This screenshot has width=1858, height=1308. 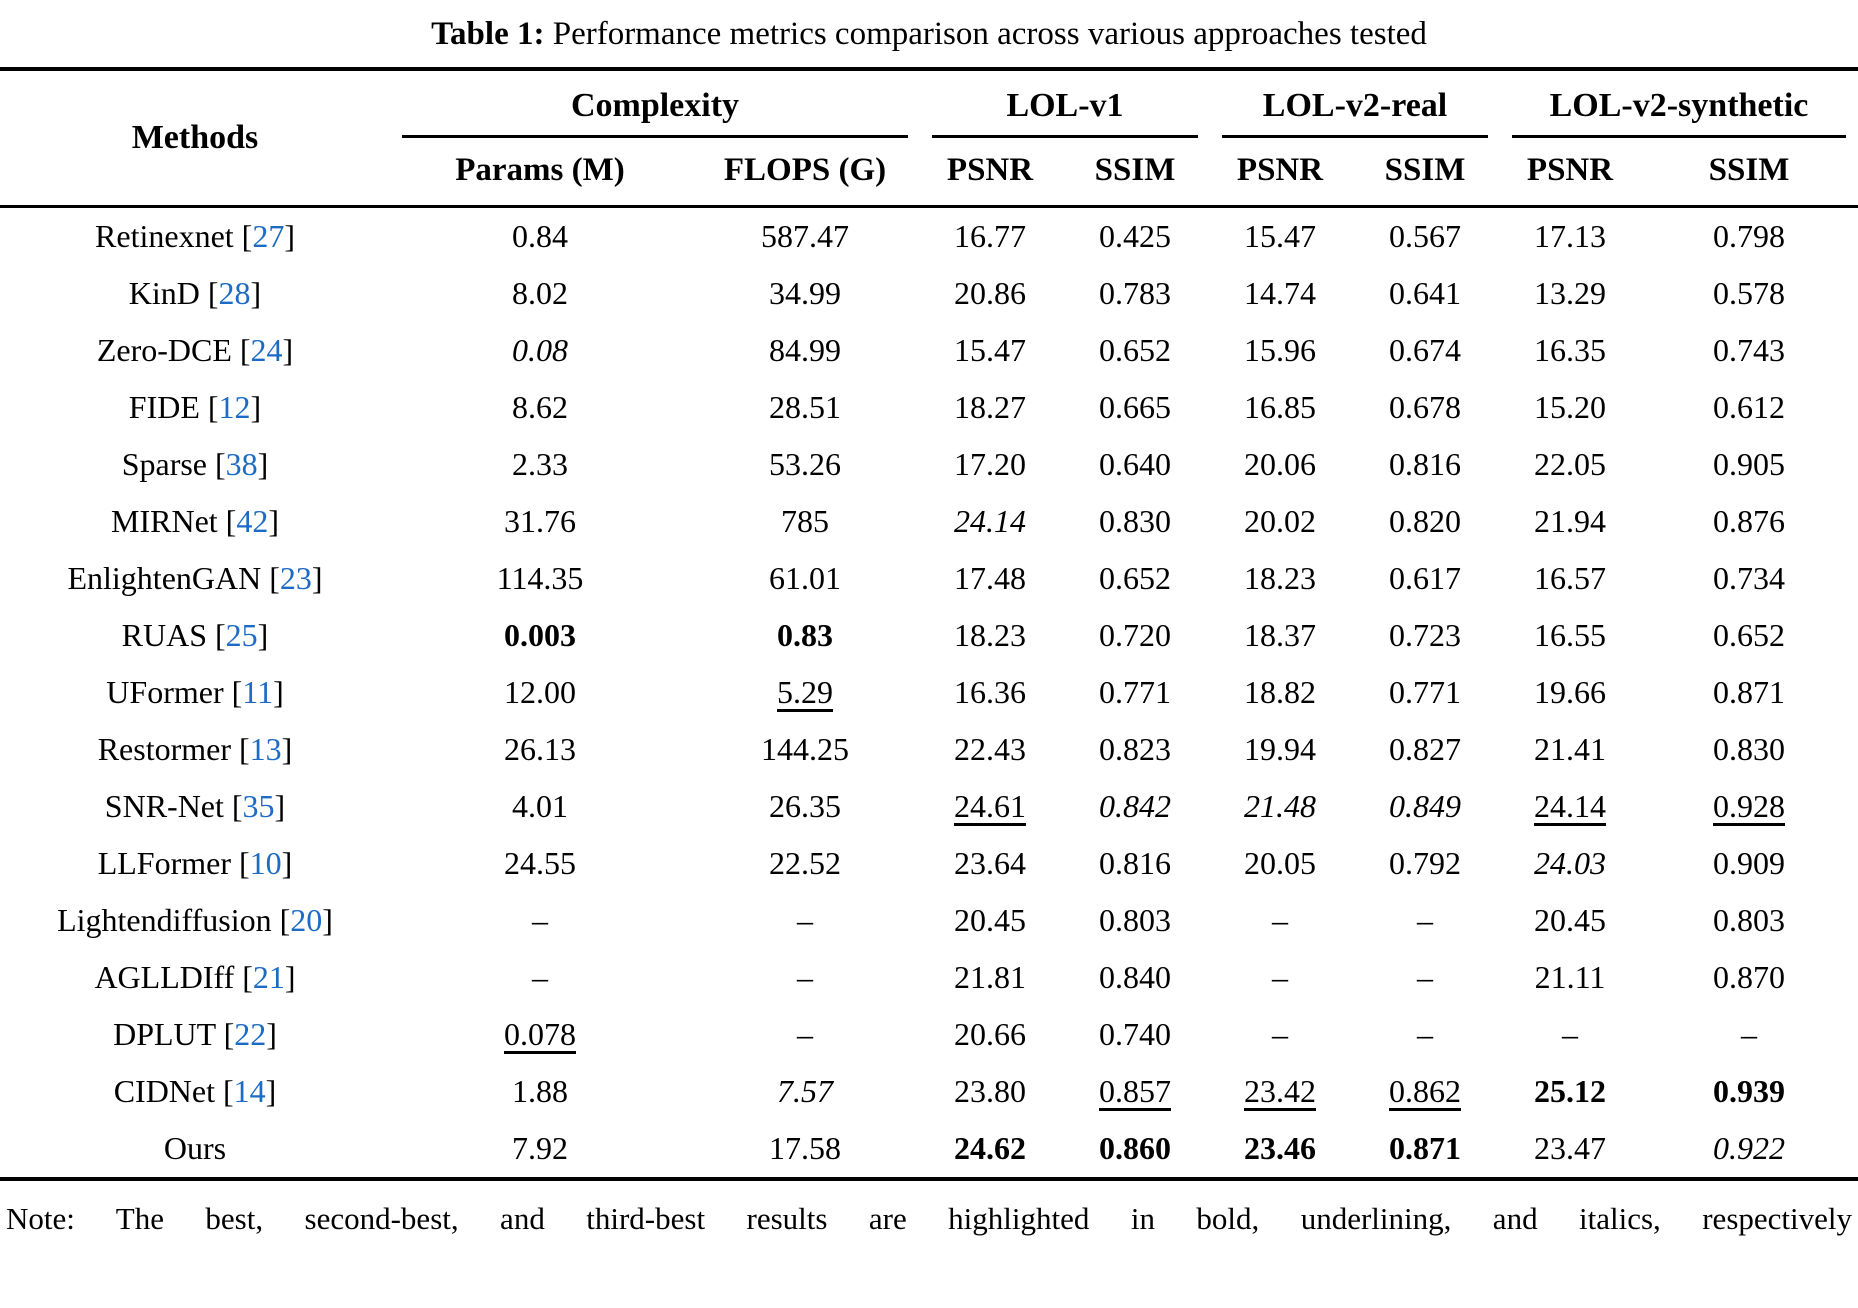 What do you see at coordinates (1679, 103) in the screenshot?
I see `group-header-lol-v2-synthetic: LOL-v2-synthetic` at bounding box center [1679, 103].